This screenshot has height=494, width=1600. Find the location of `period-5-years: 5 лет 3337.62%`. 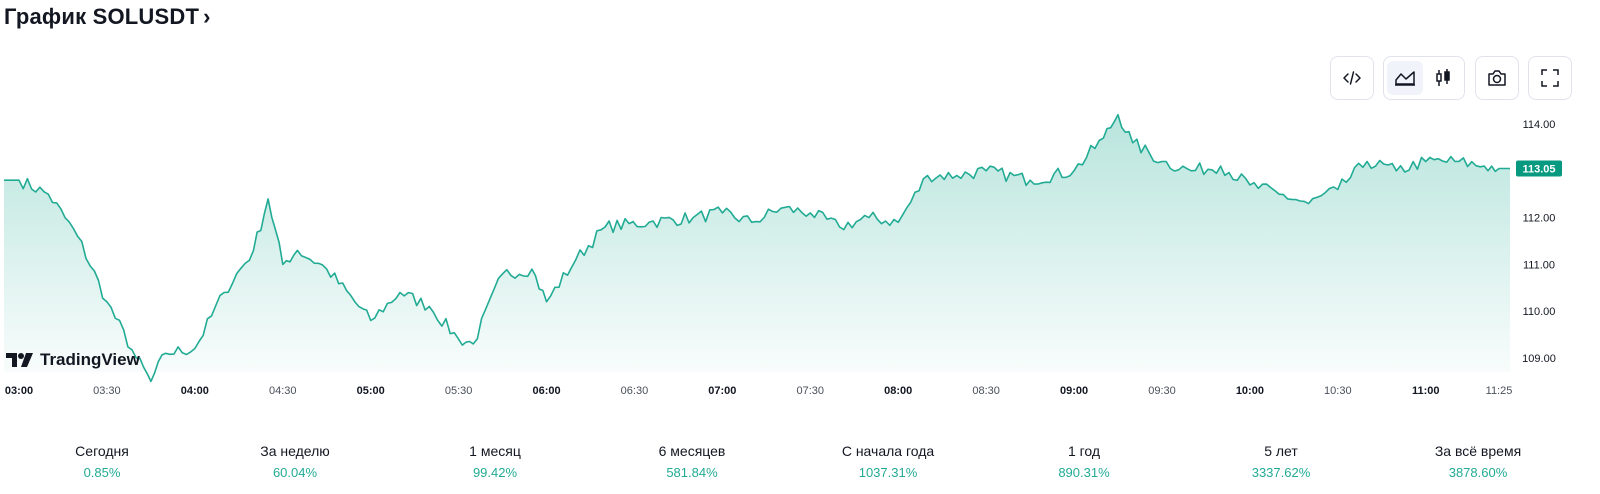

period-5-years: 5 лет 3337.62% is located at coordinates (1281, 458).